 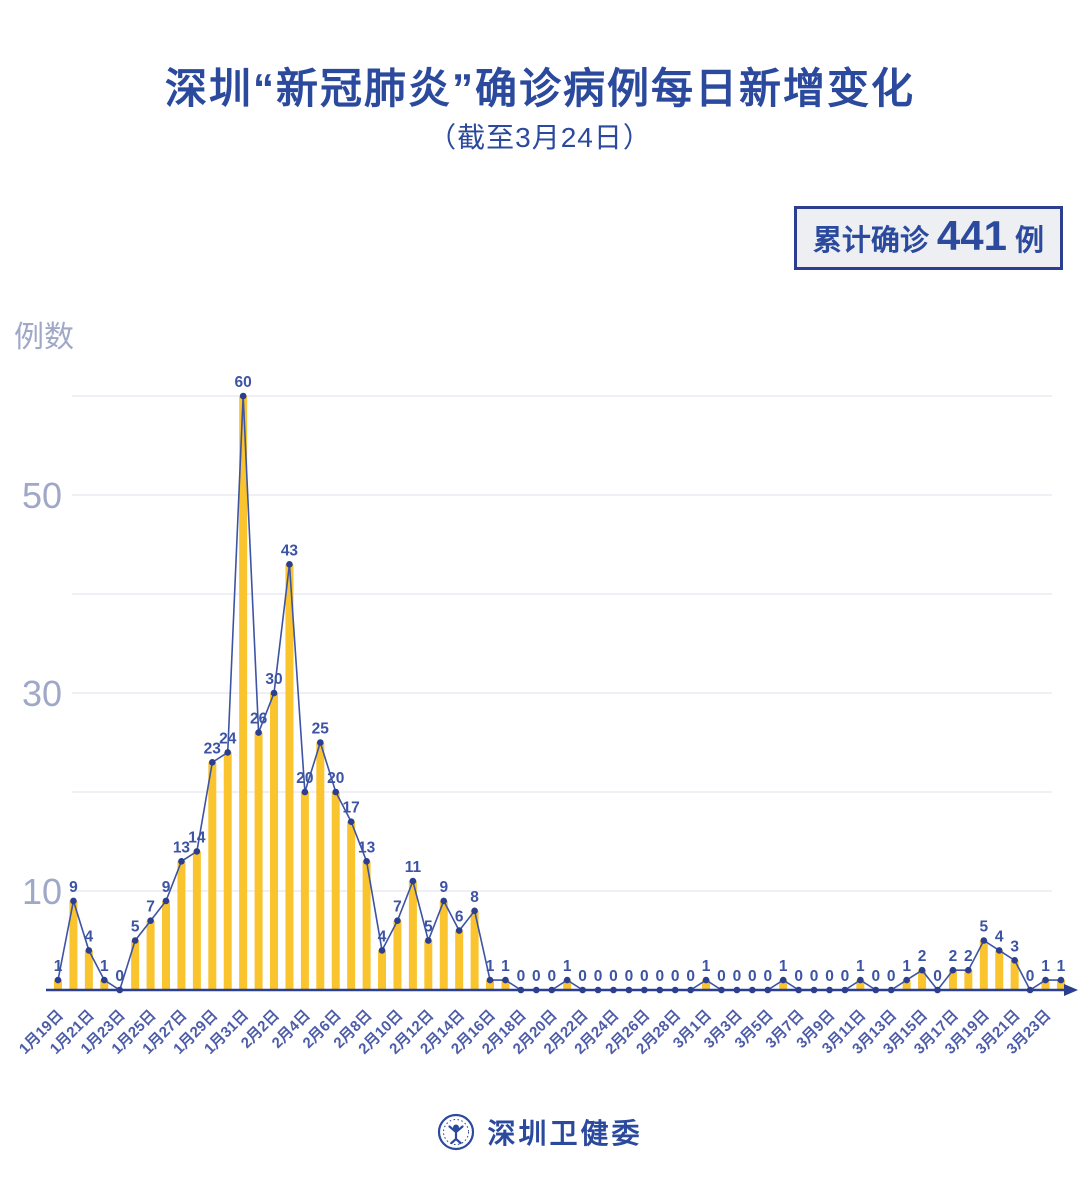 What do you see at coordinates (539, 88) in the screenshot?
I see `page-title: 深圳“新冠肺炎”确诊病例每日新增变化` at bounding box center [539, 88].